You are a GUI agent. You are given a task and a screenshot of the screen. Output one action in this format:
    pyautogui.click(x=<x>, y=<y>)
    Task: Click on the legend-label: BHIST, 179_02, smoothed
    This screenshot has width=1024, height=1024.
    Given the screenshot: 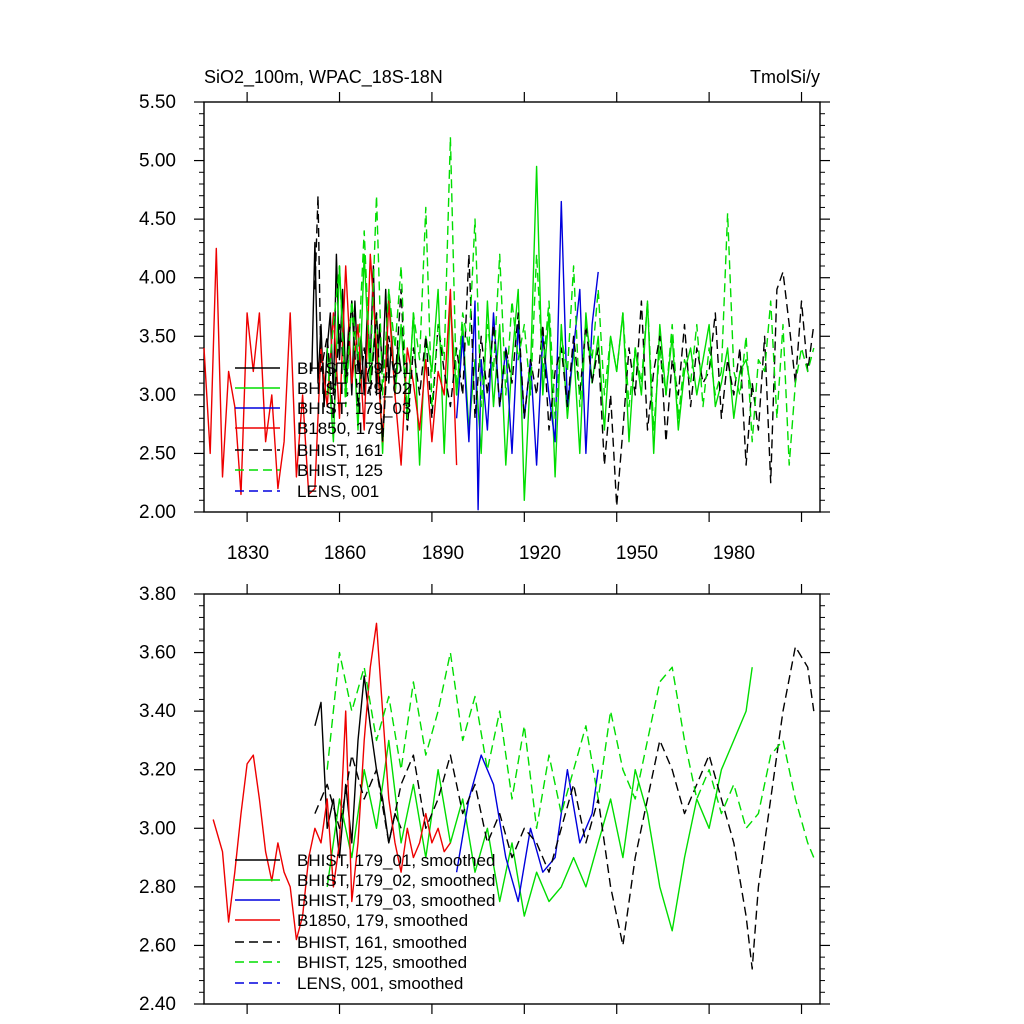 What is the action you would take?
    pyautogui.click(x=396, y=880)
    